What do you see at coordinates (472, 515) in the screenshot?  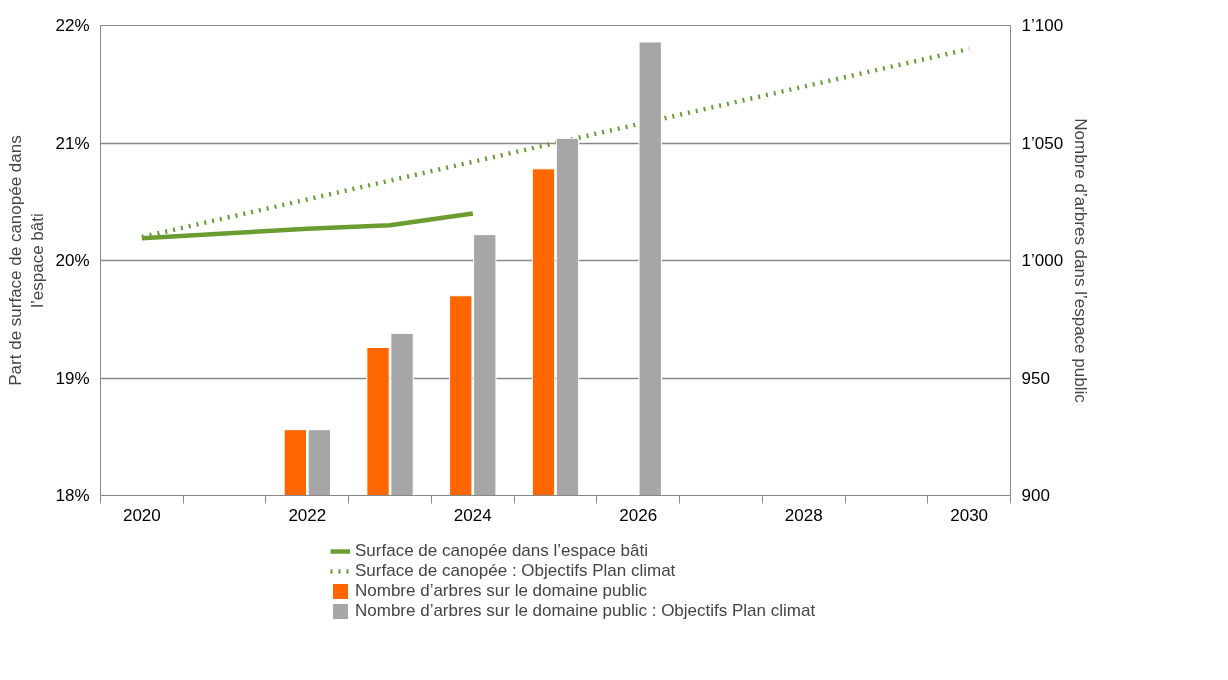 I see `x-tick-label: 2024` at bounding box center [472, 515].